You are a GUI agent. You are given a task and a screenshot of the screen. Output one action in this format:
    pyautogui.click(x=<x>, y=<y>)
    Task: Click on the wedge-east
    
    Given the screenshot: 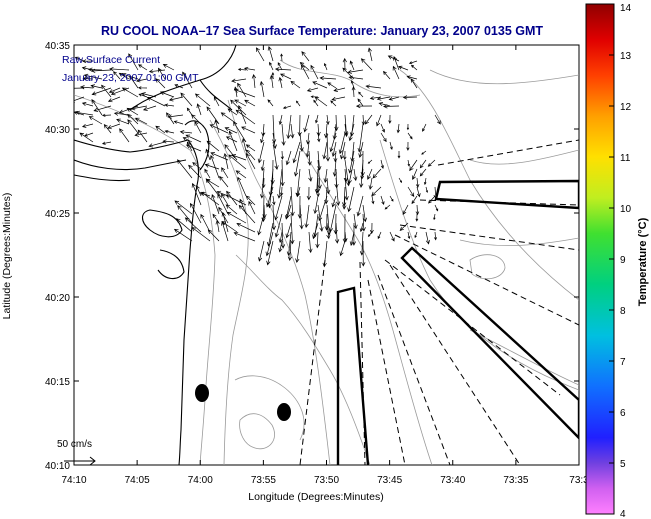 What is the action you would take?
    pyautogui.click(x=506, y=194)
    